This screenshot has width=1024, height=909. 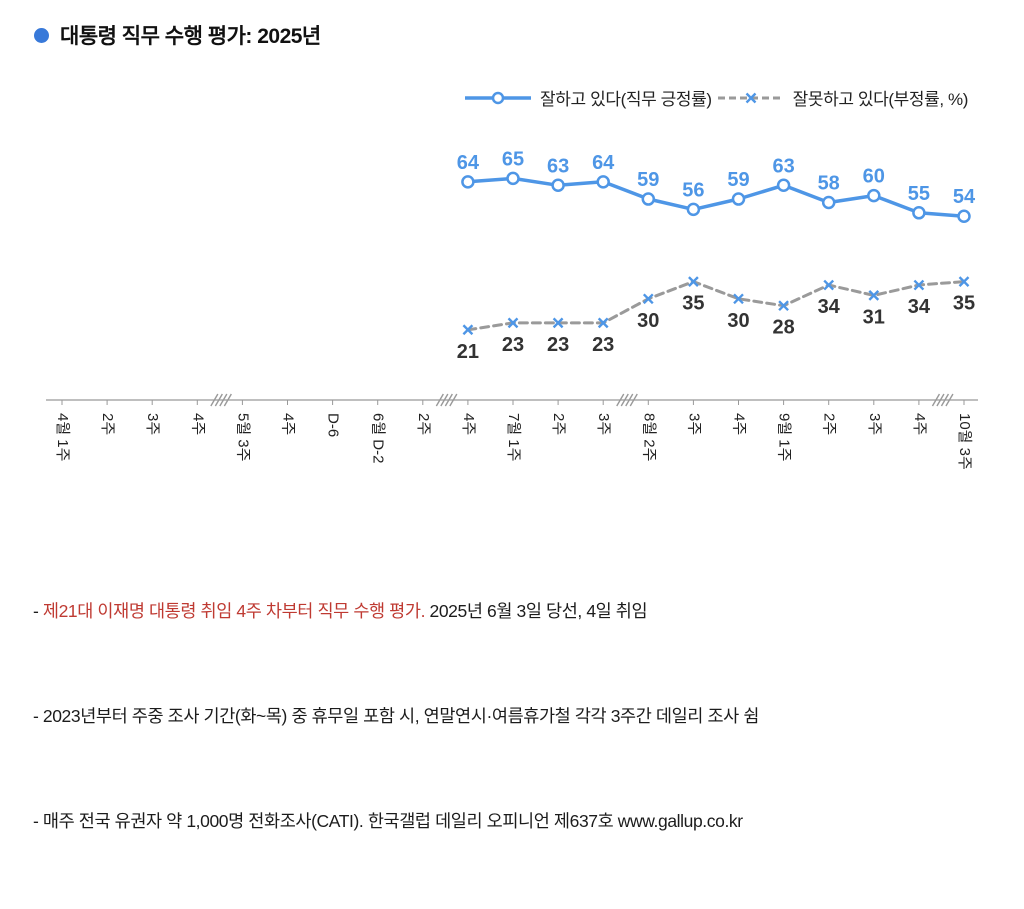 What do you see at coordinates (513, 437) in the screenshot?
I see `svg-text: 7월 1주` at bounding box center [513, 437].